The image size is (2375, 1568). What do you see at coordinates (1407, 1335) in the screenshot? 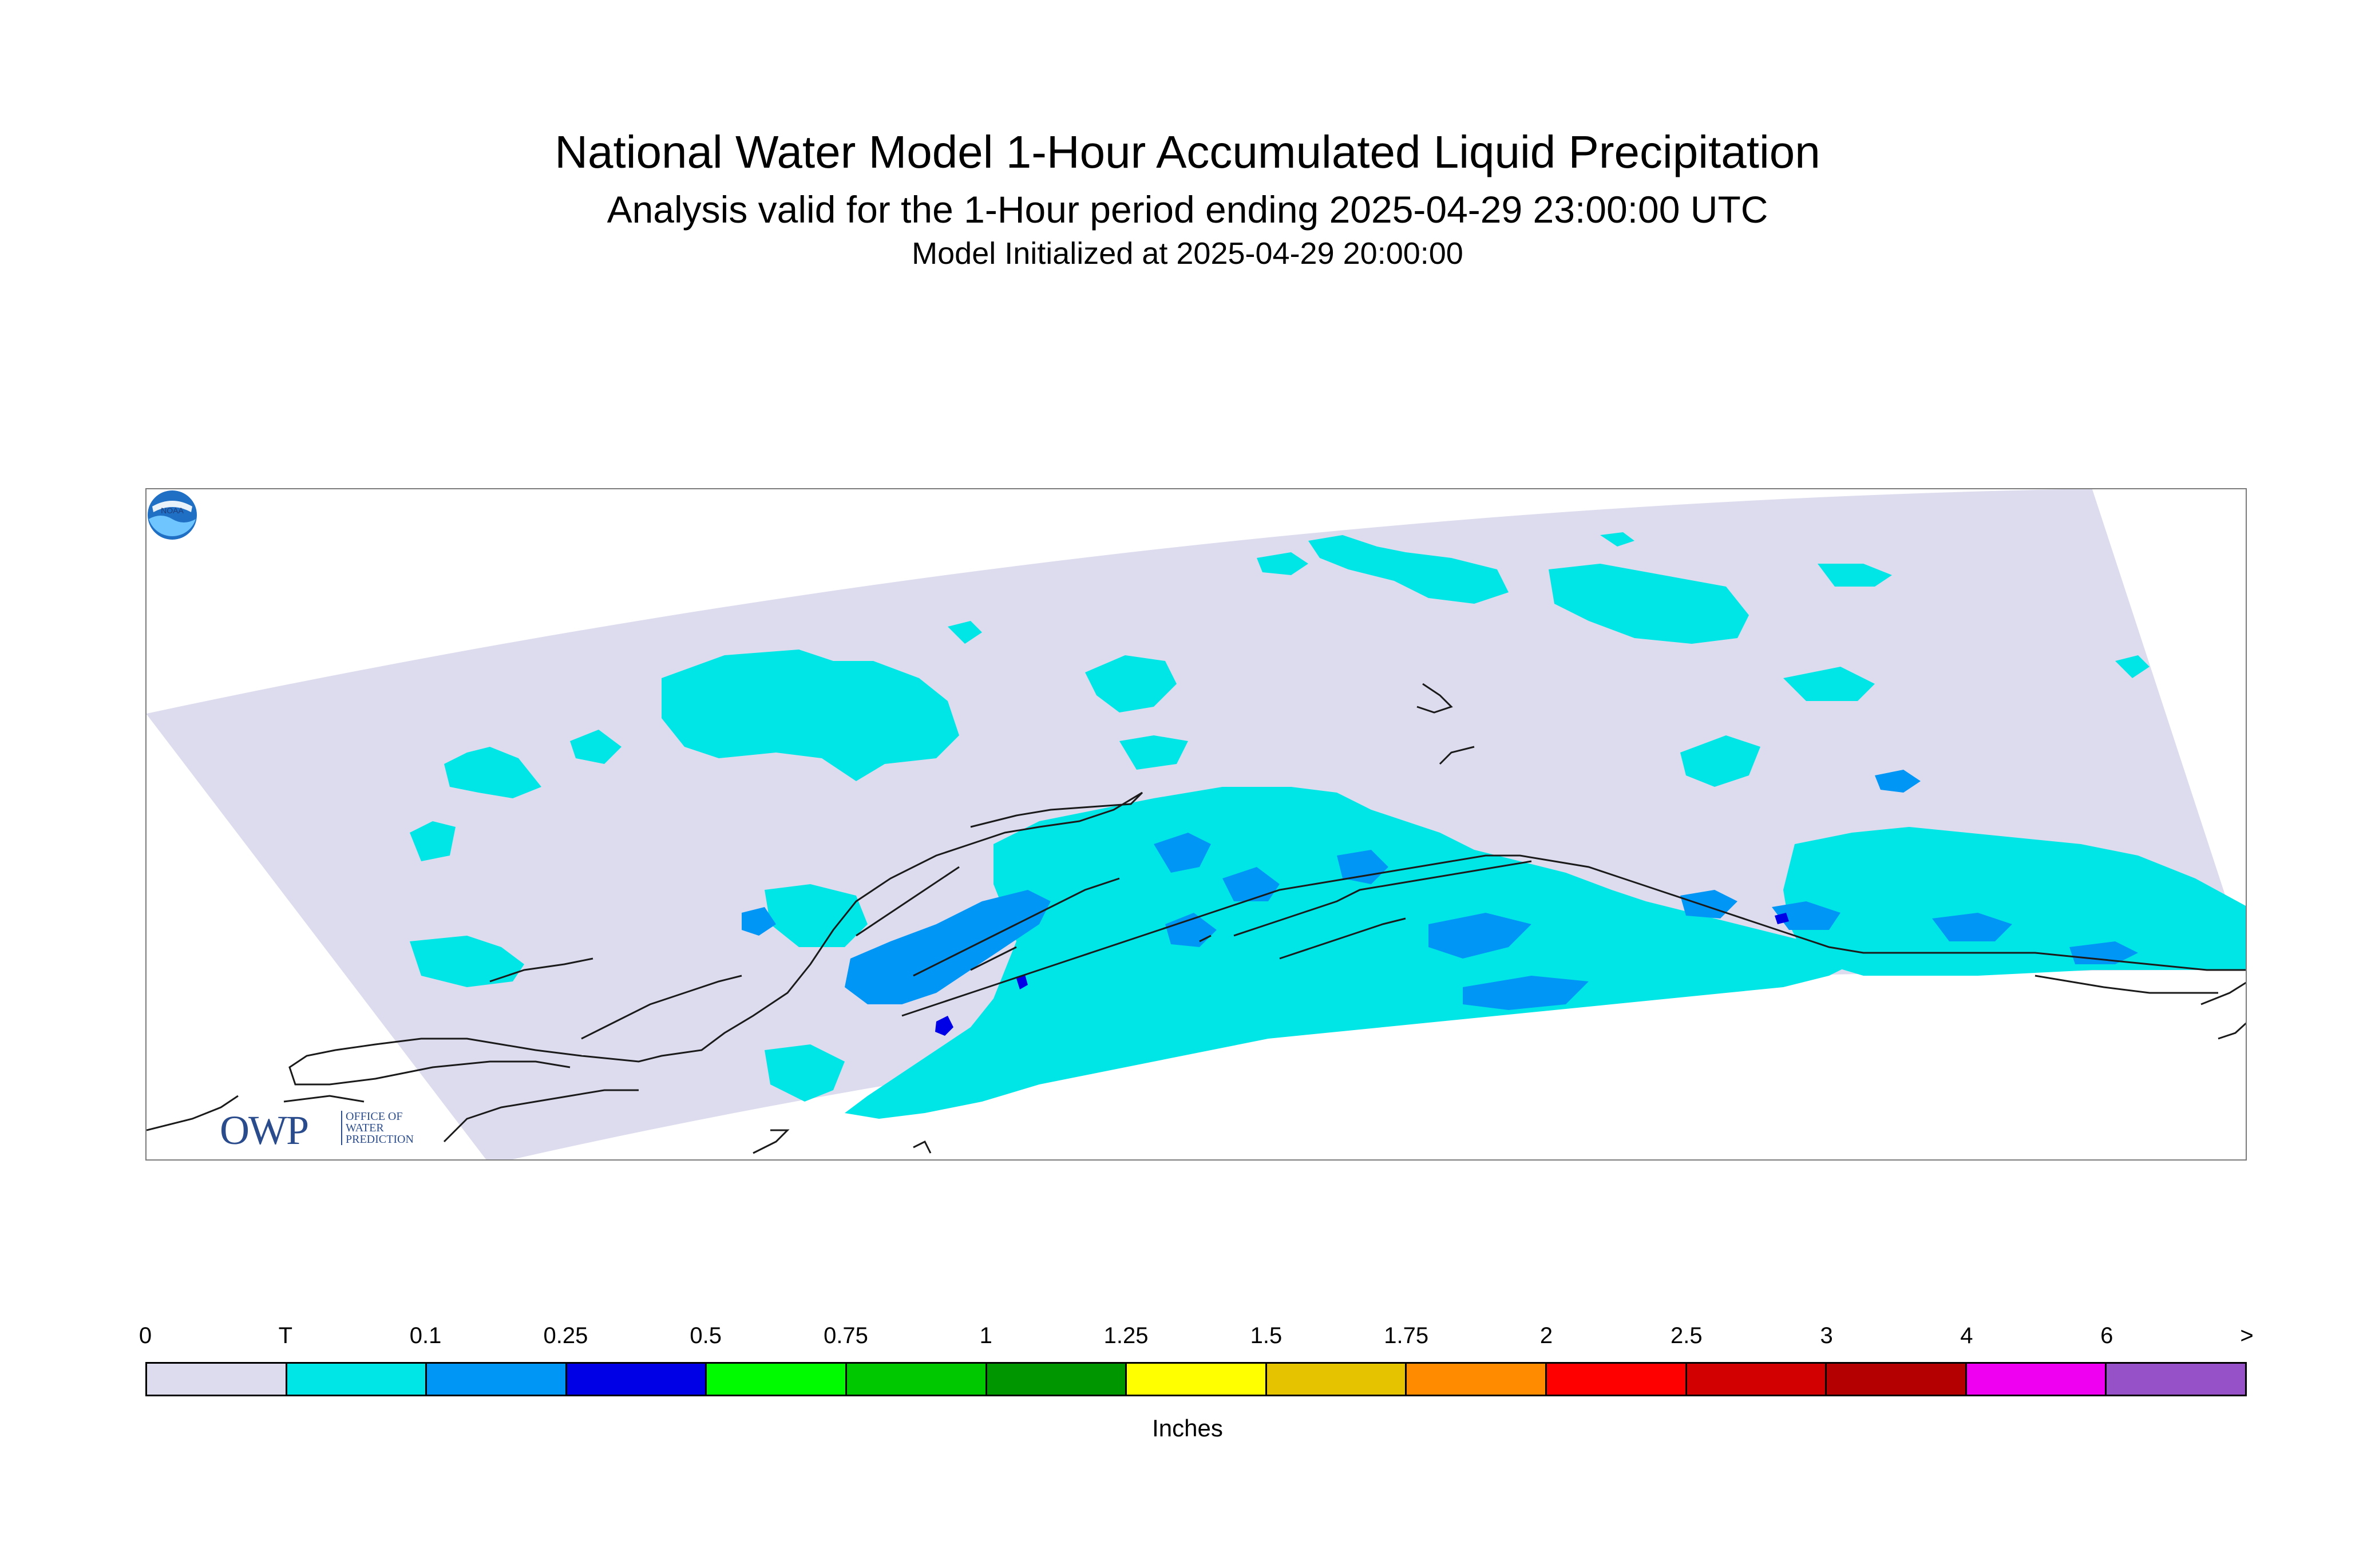
I see `legend-tick-label: 1.75` at bounding box center [1407, 1335].